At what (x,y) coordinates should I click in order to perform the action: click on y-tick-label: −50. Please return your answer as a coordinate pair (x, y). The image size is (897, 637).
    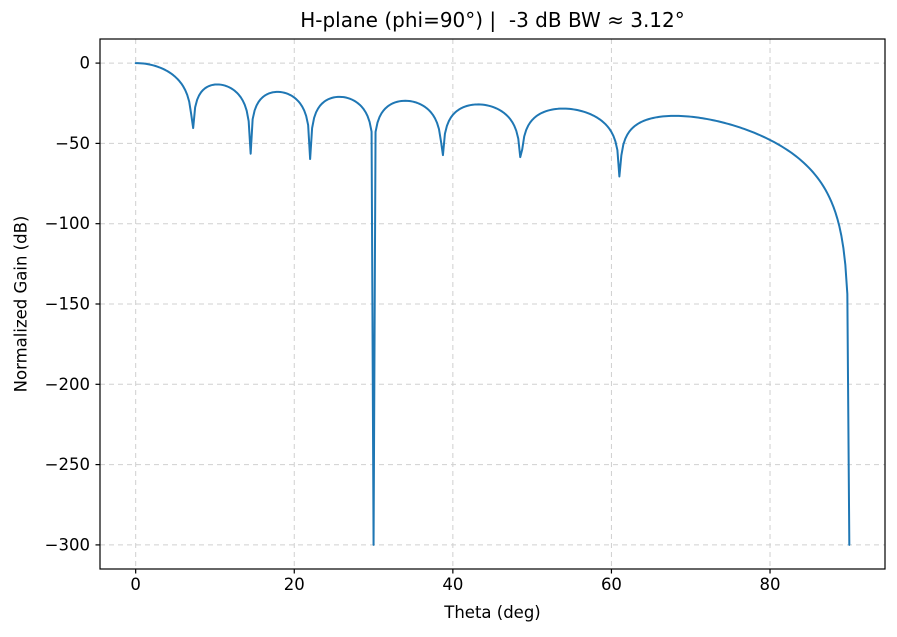
    Looking at the image, I should click on (72, 143).